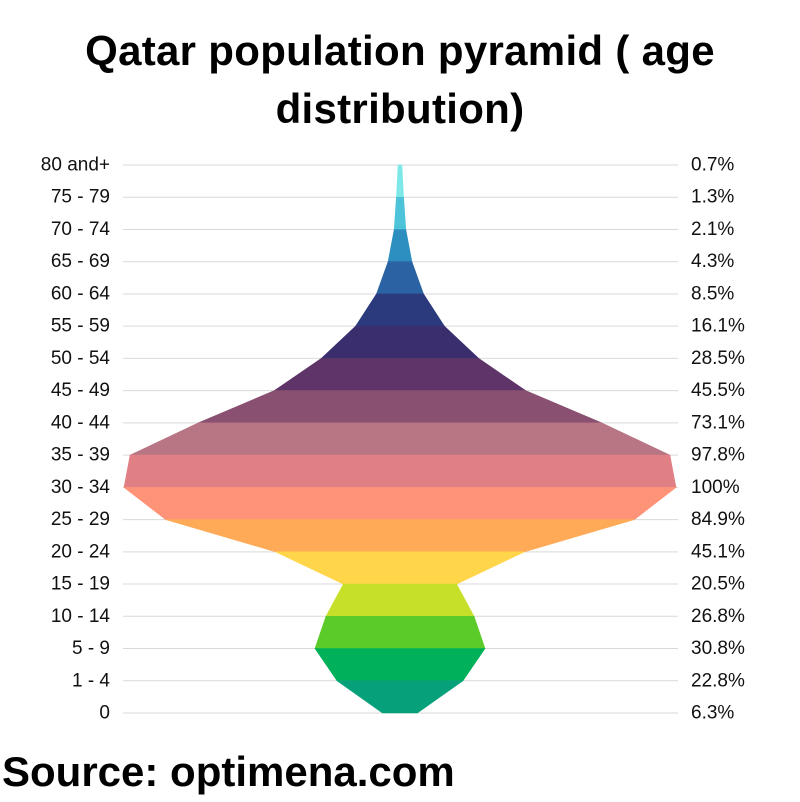 The width and height of the screenshot is (800, 802). What do you see at coordinates (91, 680) in the screenshot?
I see `age-group-label: 1 - 4` at bounding box center [91, 680].